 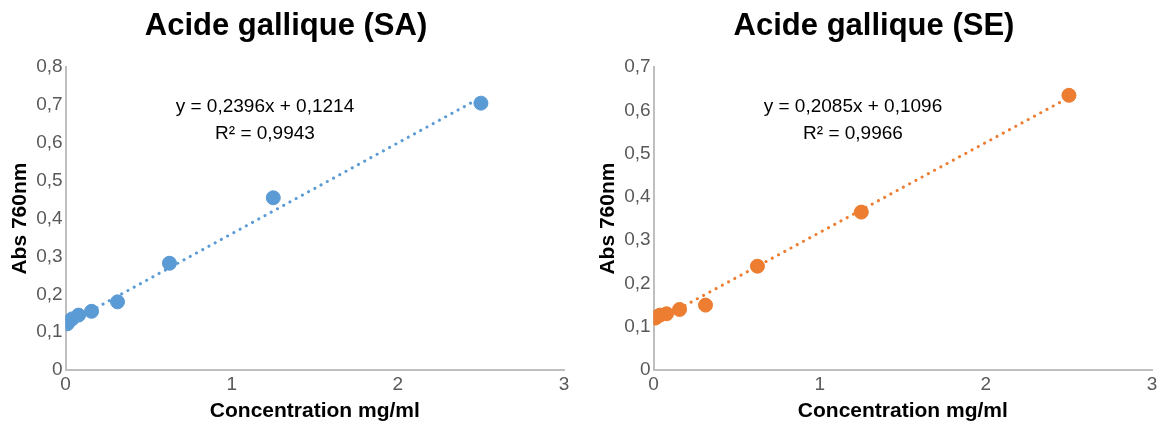 What do you see at coordinates (853, 106) in the screenshot?
I see `annotation: y = 0,2085x + 0,1096` at bounding box center [853, 106].